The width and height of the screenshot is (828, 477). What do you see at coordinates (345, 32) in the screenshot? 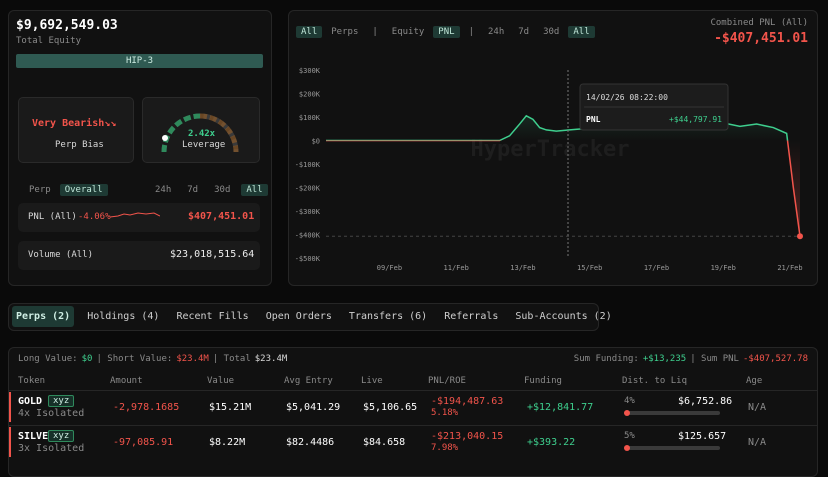
I see `tab: Perps` at bounding box center [345, 32].